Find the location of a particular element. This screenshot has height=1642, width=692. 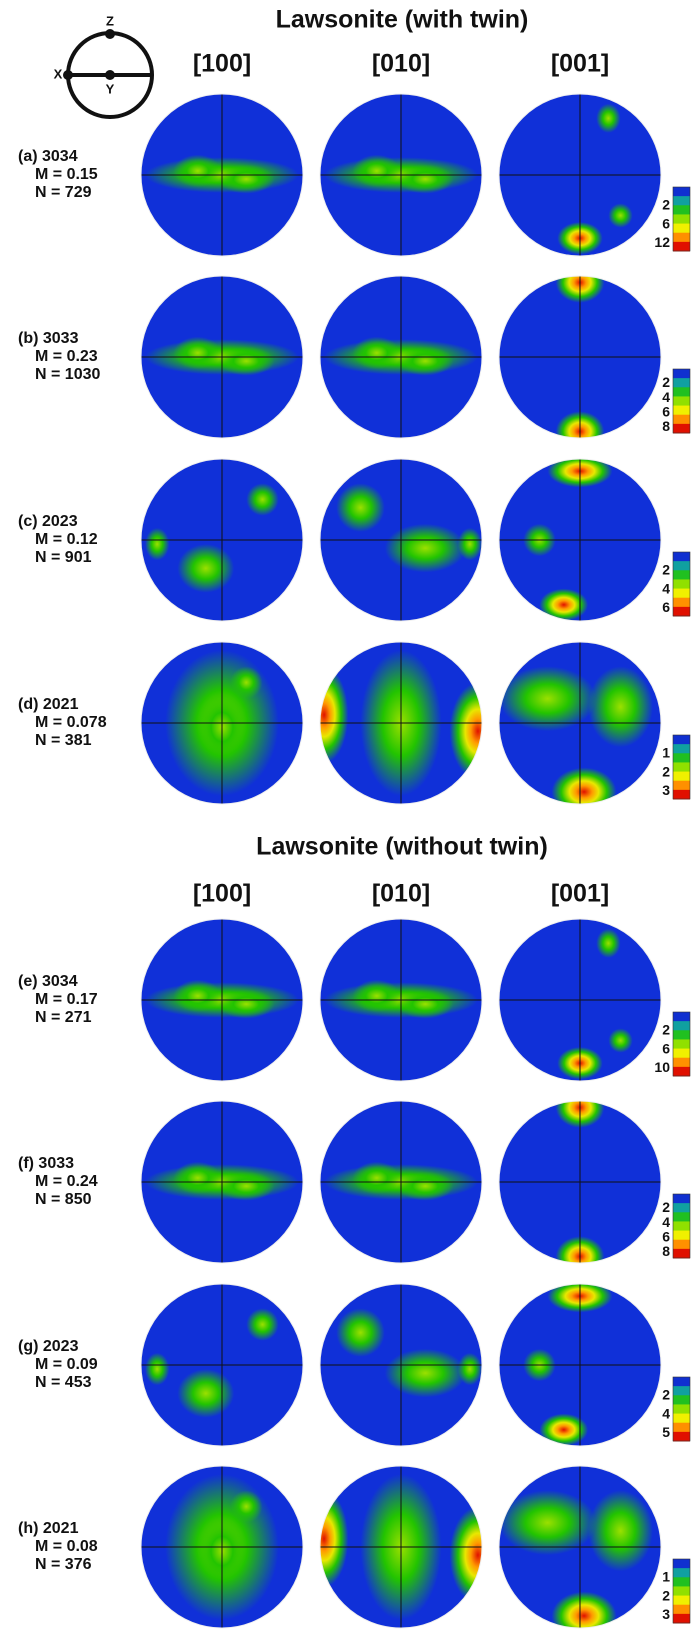

row-label: (g) 2023 is located at coordinates (48, 1346).